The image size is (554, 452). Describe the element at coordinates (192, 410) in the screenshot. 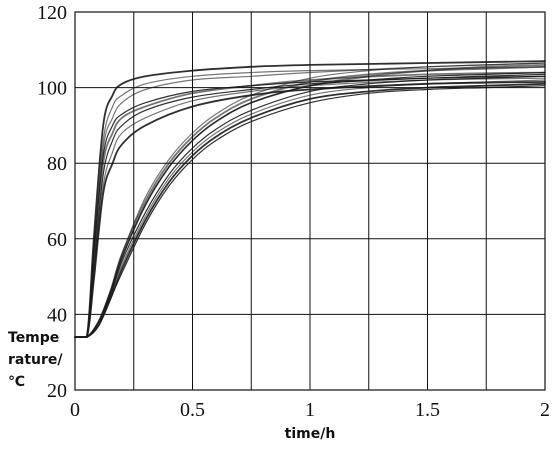

I see `x-tick-label: 0.5` at that location.